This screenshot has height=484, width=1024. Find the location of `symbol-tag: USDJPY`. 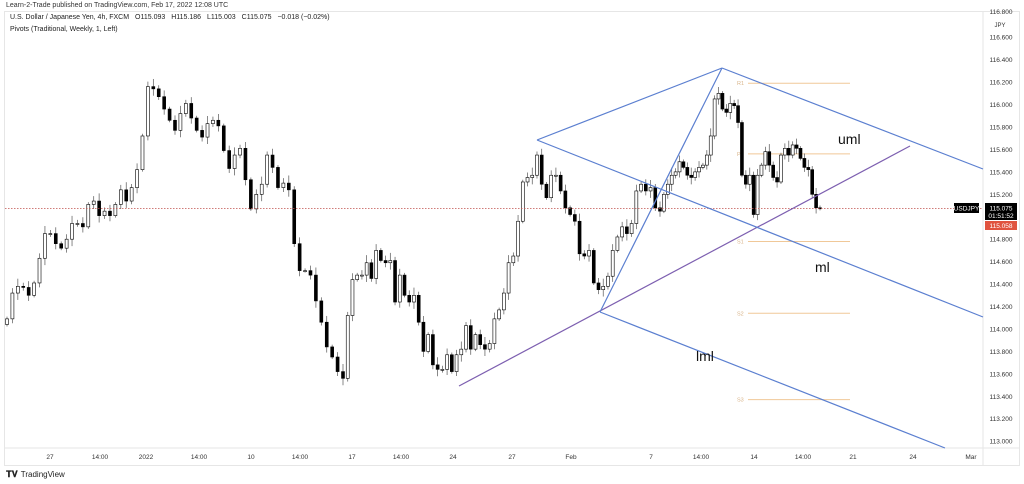

symbol-tag: USDJPY is located at coordinates (967, 209).